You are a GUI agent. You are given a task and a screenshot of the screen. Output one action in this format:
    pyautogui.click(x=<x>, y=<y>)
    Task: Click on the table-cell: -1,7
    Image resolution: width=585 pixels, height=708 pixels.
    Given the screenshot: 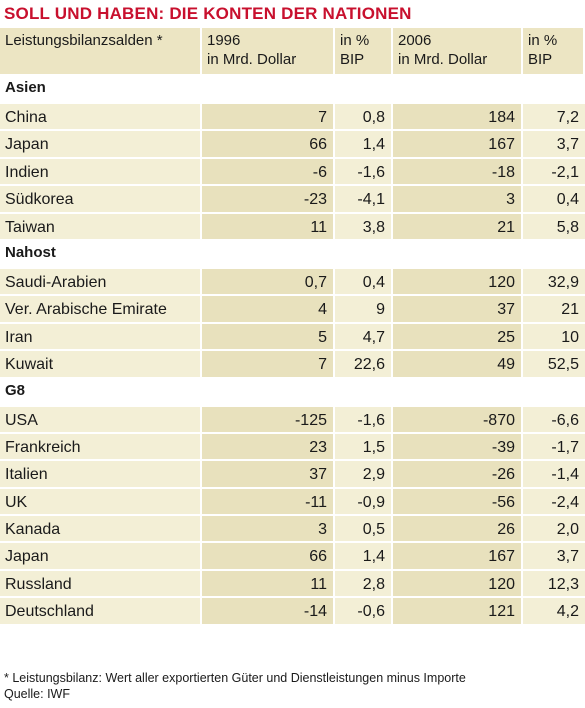 What is the action you would take?
    pyautogui.click(x=554, y=445)
    